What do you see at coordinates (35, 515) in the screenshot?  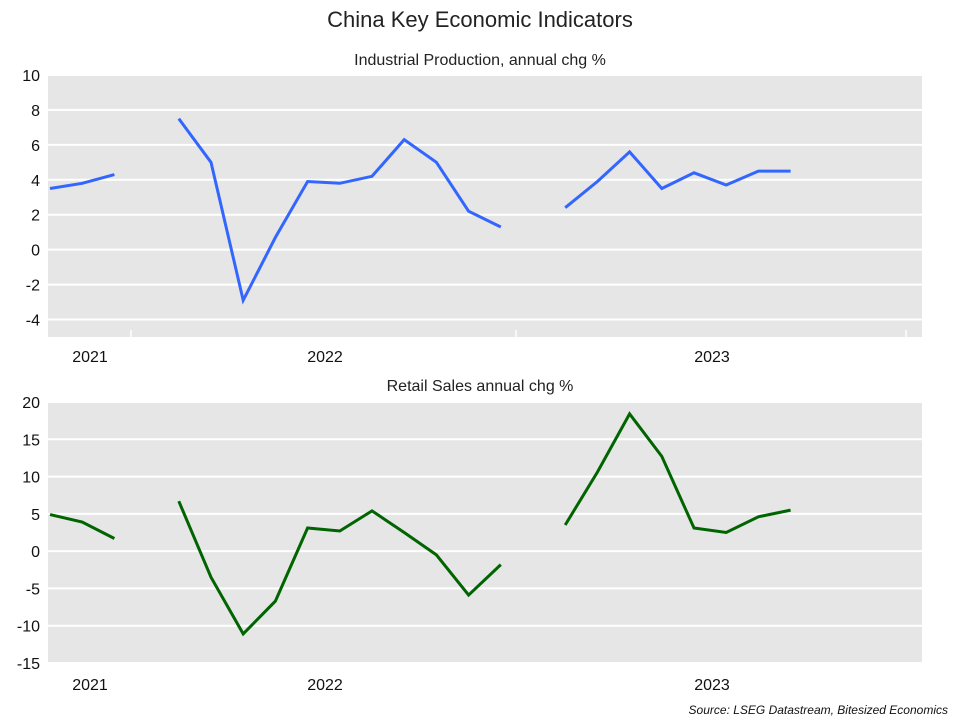 I see `y-tick-label: 5` at bounding box center [35, 515].